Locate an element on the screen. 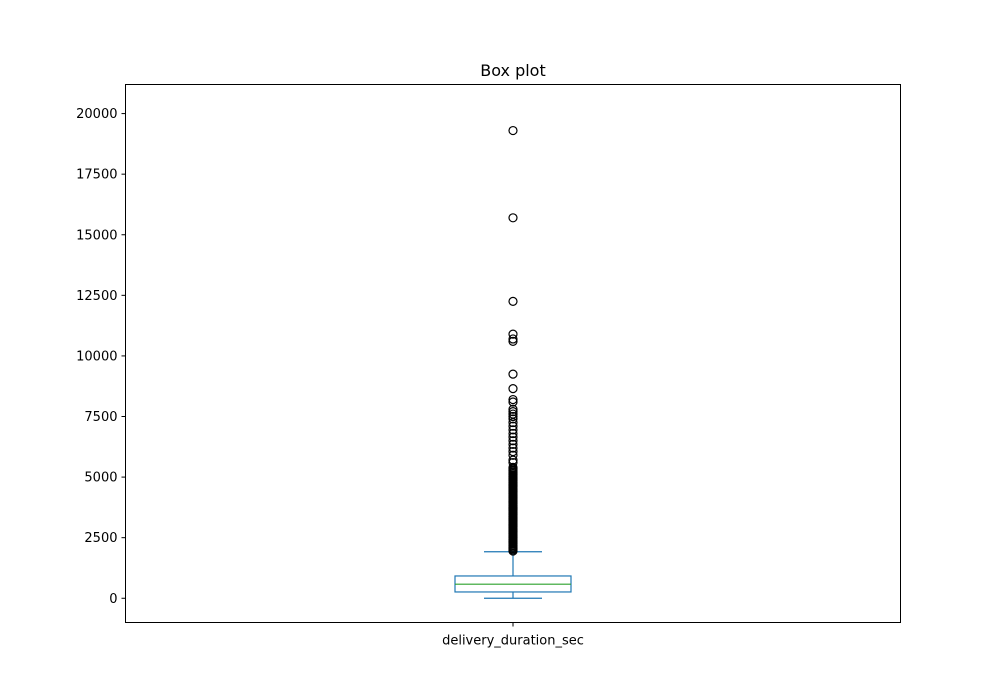  y-tick-label: 15000 is located at coordinates (96, 235).